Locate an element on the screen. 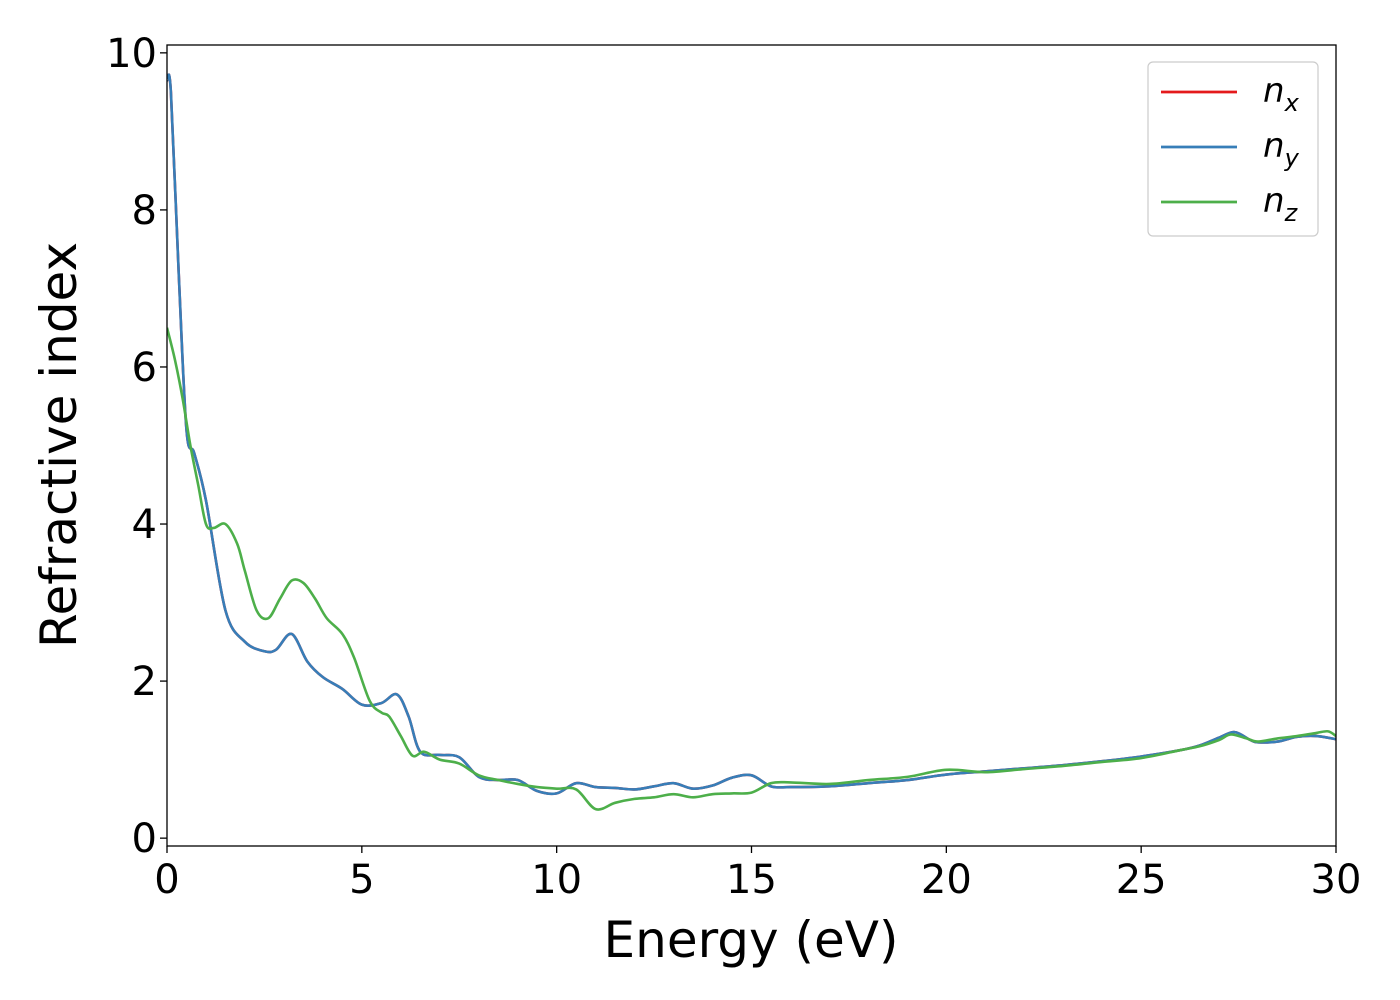 This screenshot has width=1400, height=1000. legend-box is located at coordinates (1233, 149).